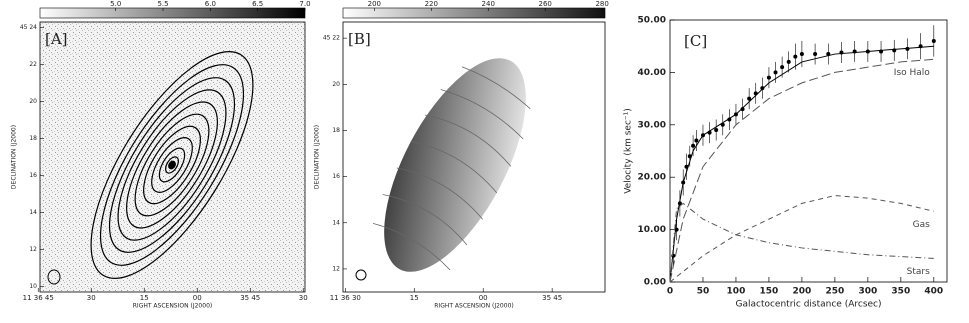  Describe the element at coordinates (257, 4) in the screenshot. I see `colorbar-tick-label: 6.5` at that location.